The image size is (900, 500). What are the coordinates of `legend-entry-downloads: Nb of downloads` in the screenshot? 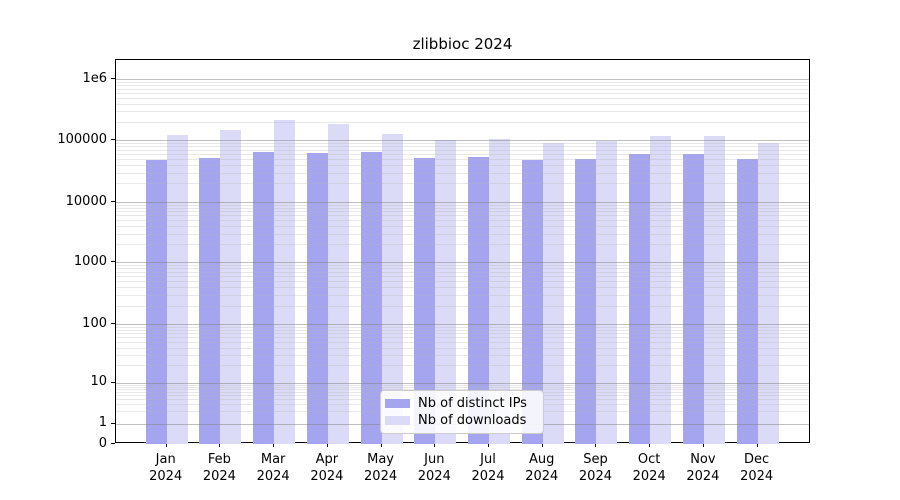 It's located at (460, 420).